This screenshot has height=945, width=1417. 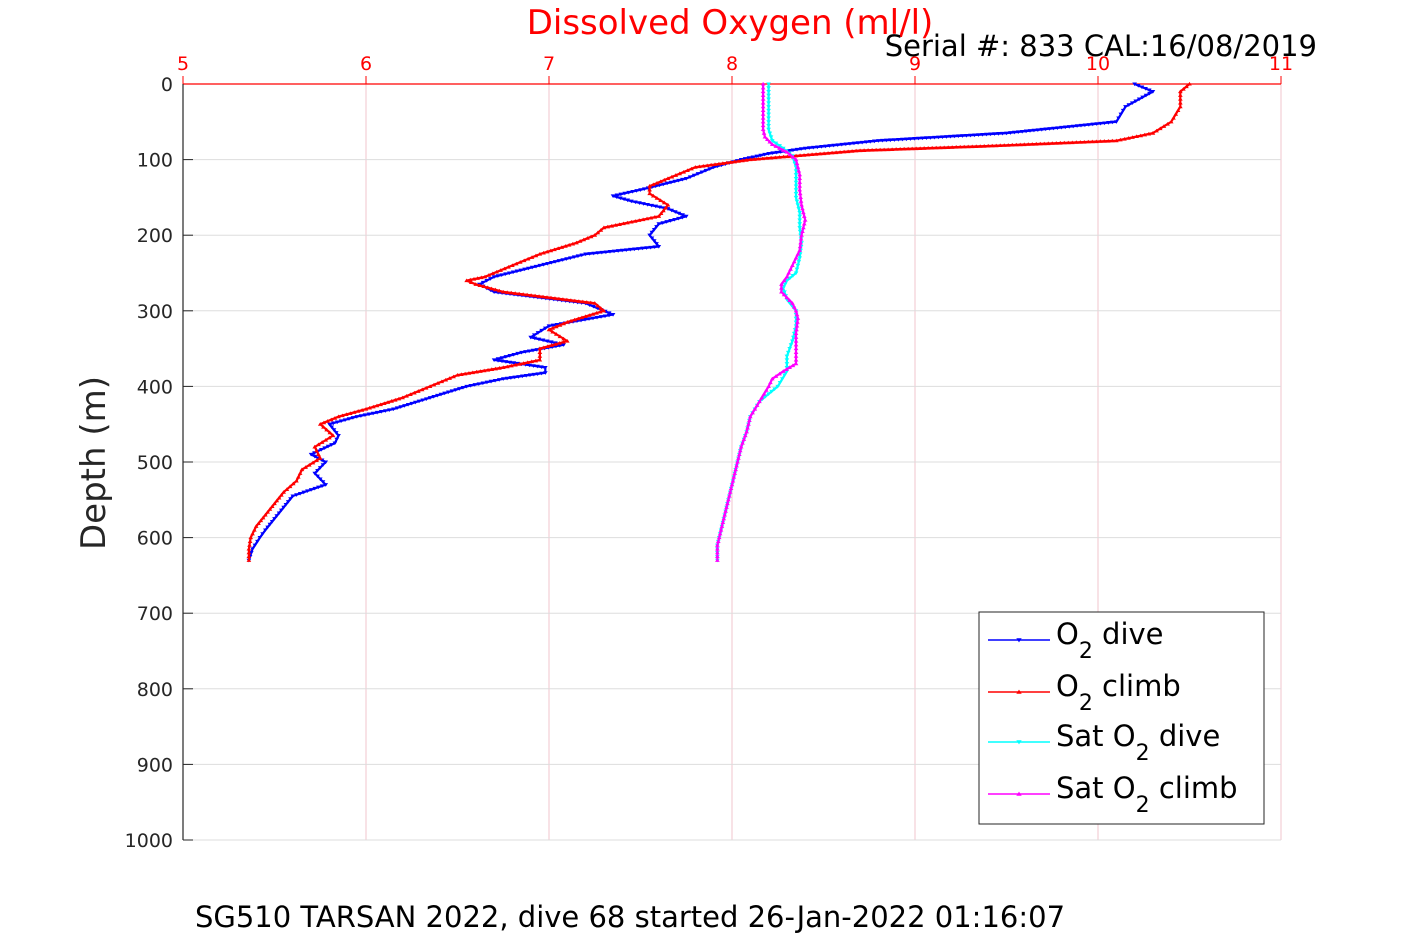 I want to click on legend-label-main: O, so click(x=1067, y=634).